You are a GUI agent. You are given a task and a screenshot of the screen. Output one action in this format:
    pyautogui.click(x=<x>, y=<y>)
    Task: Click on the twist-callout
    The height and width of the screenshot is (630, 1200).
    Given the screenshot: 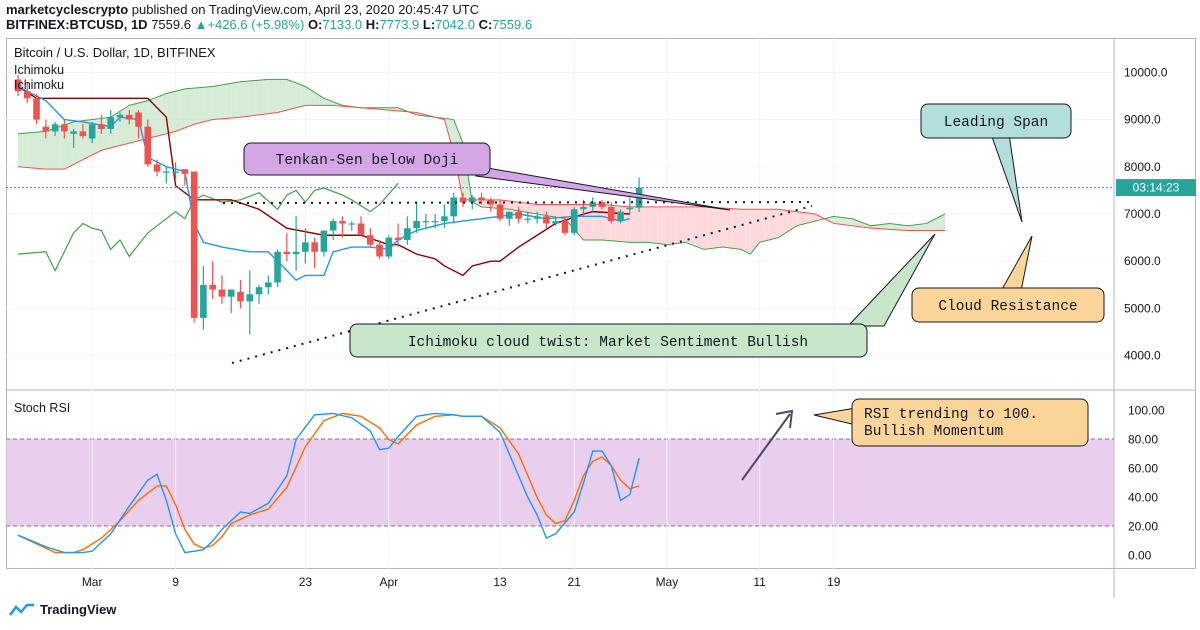 What is the action you would take?
    pyautogui.click(x=608, y=340)
    